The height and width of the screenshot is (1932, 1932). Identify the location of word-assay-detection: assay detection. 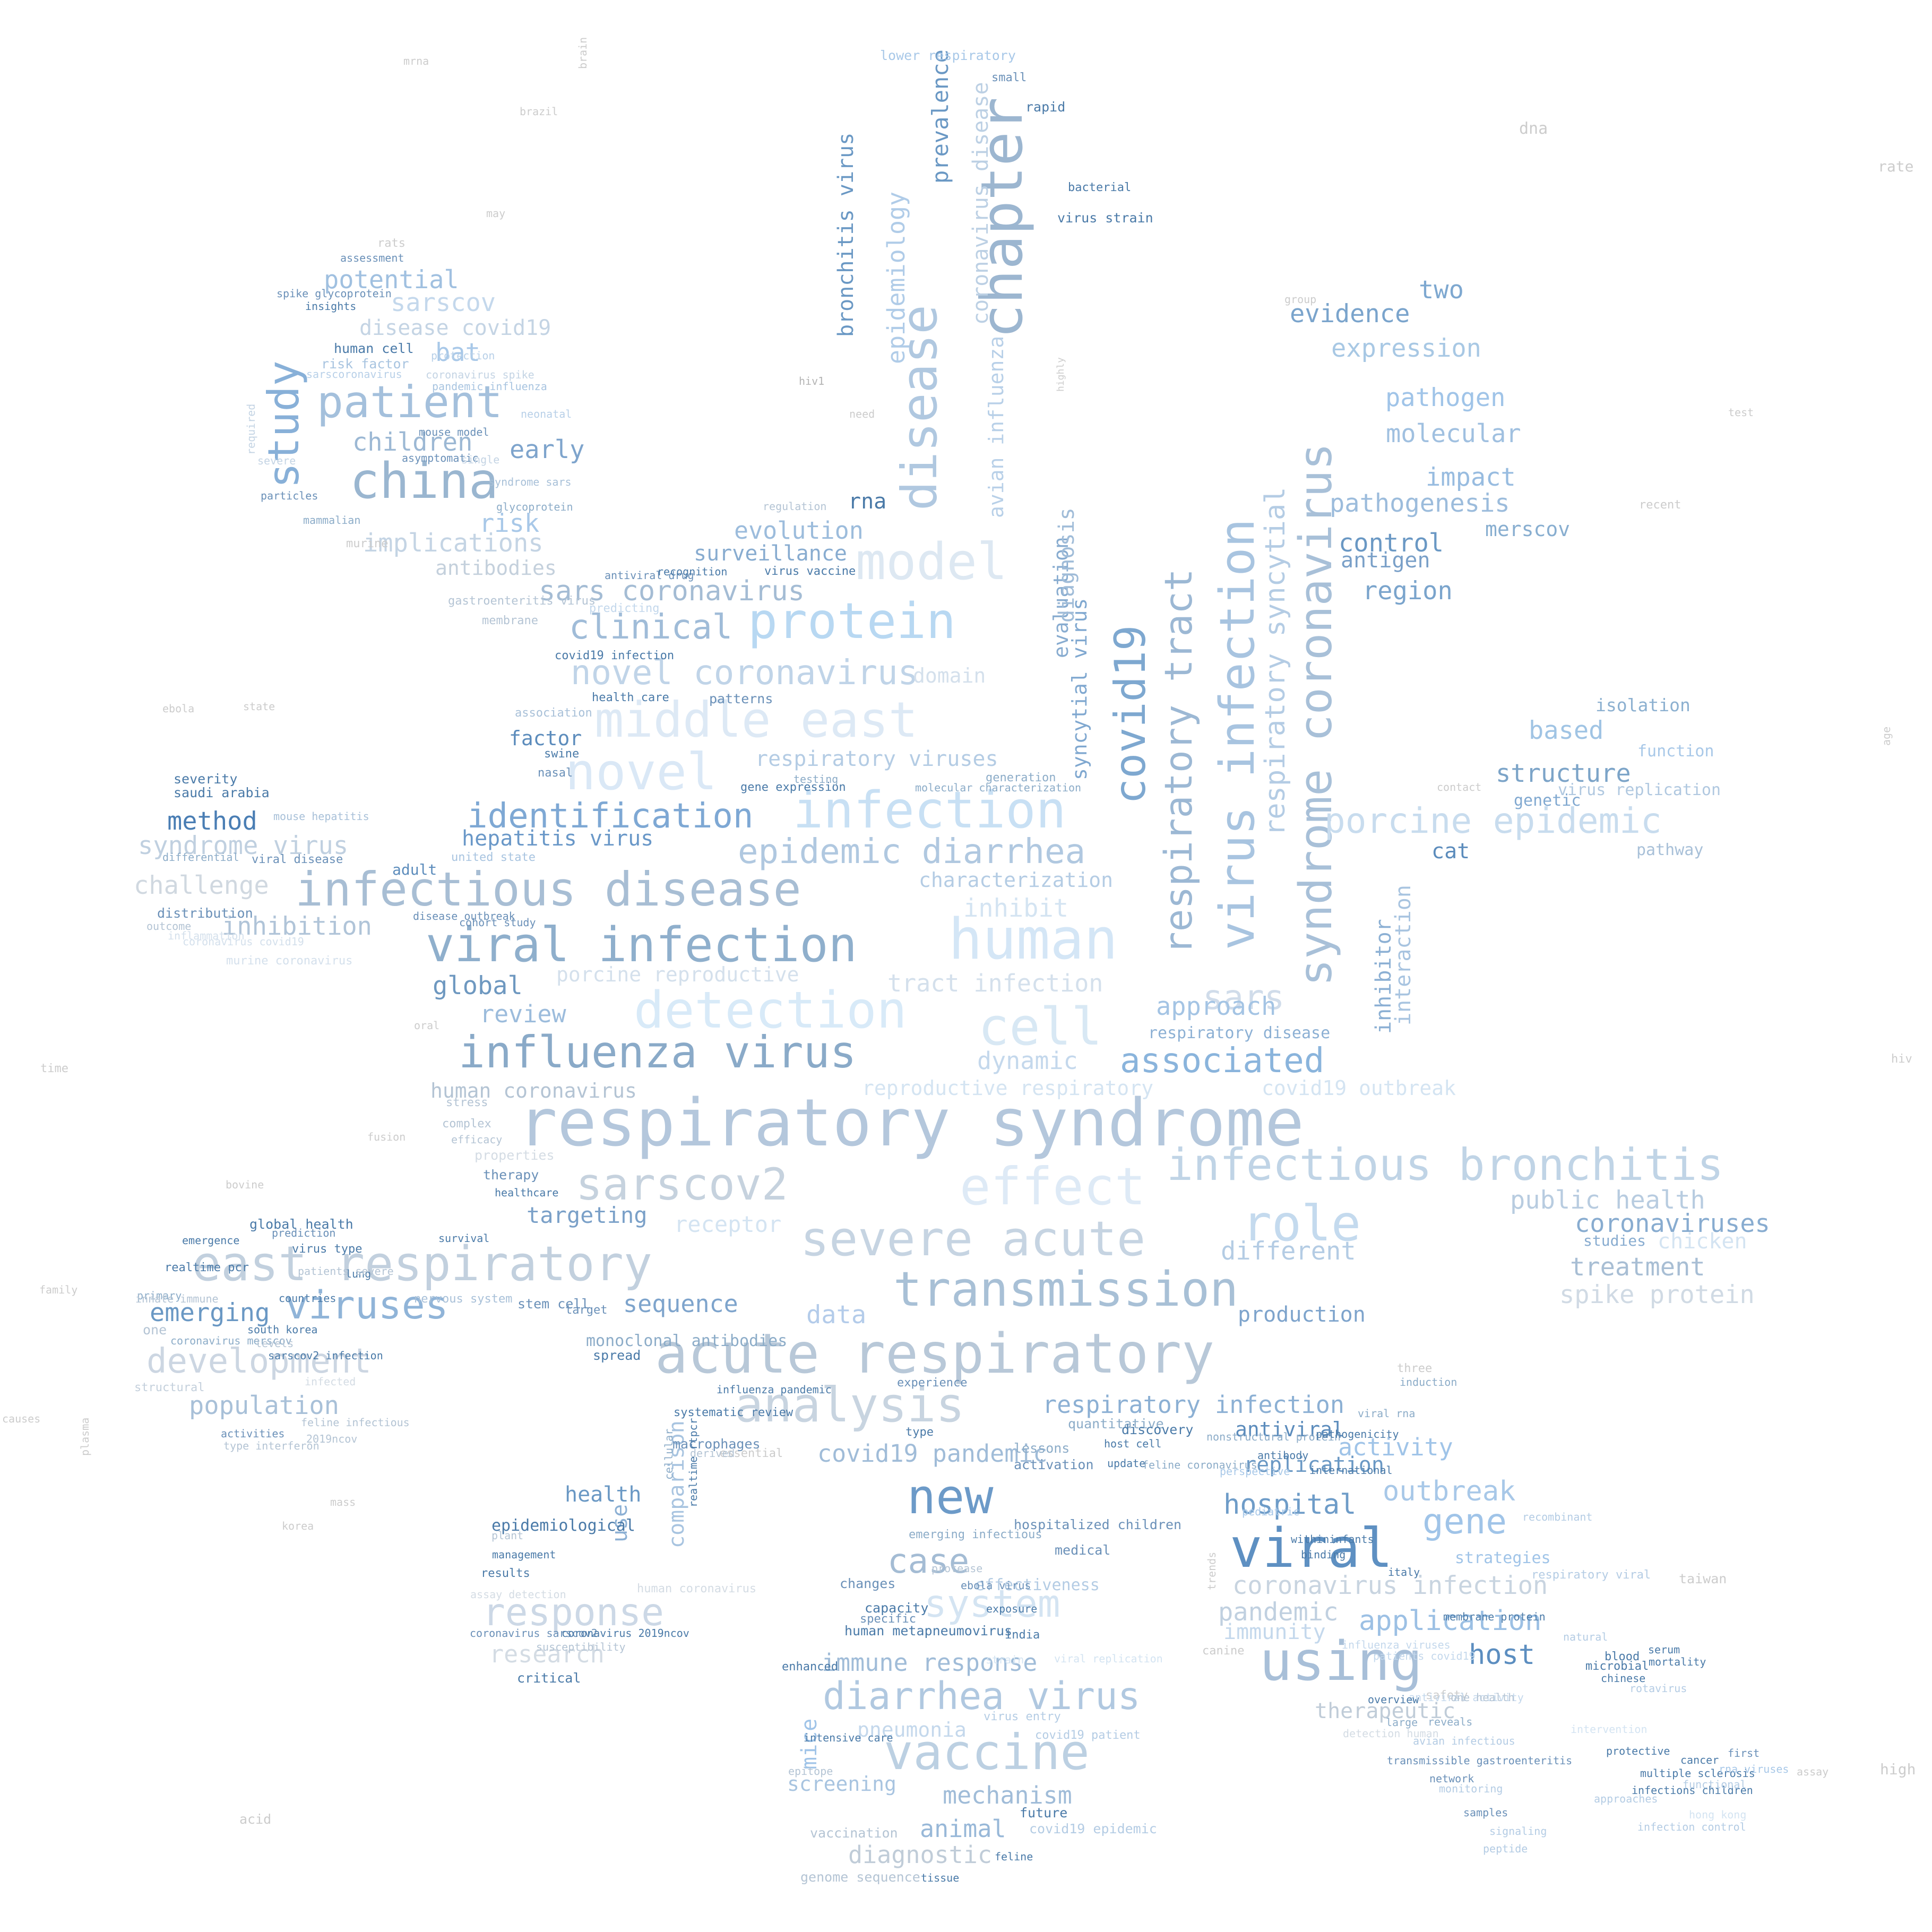
(518, 1594).